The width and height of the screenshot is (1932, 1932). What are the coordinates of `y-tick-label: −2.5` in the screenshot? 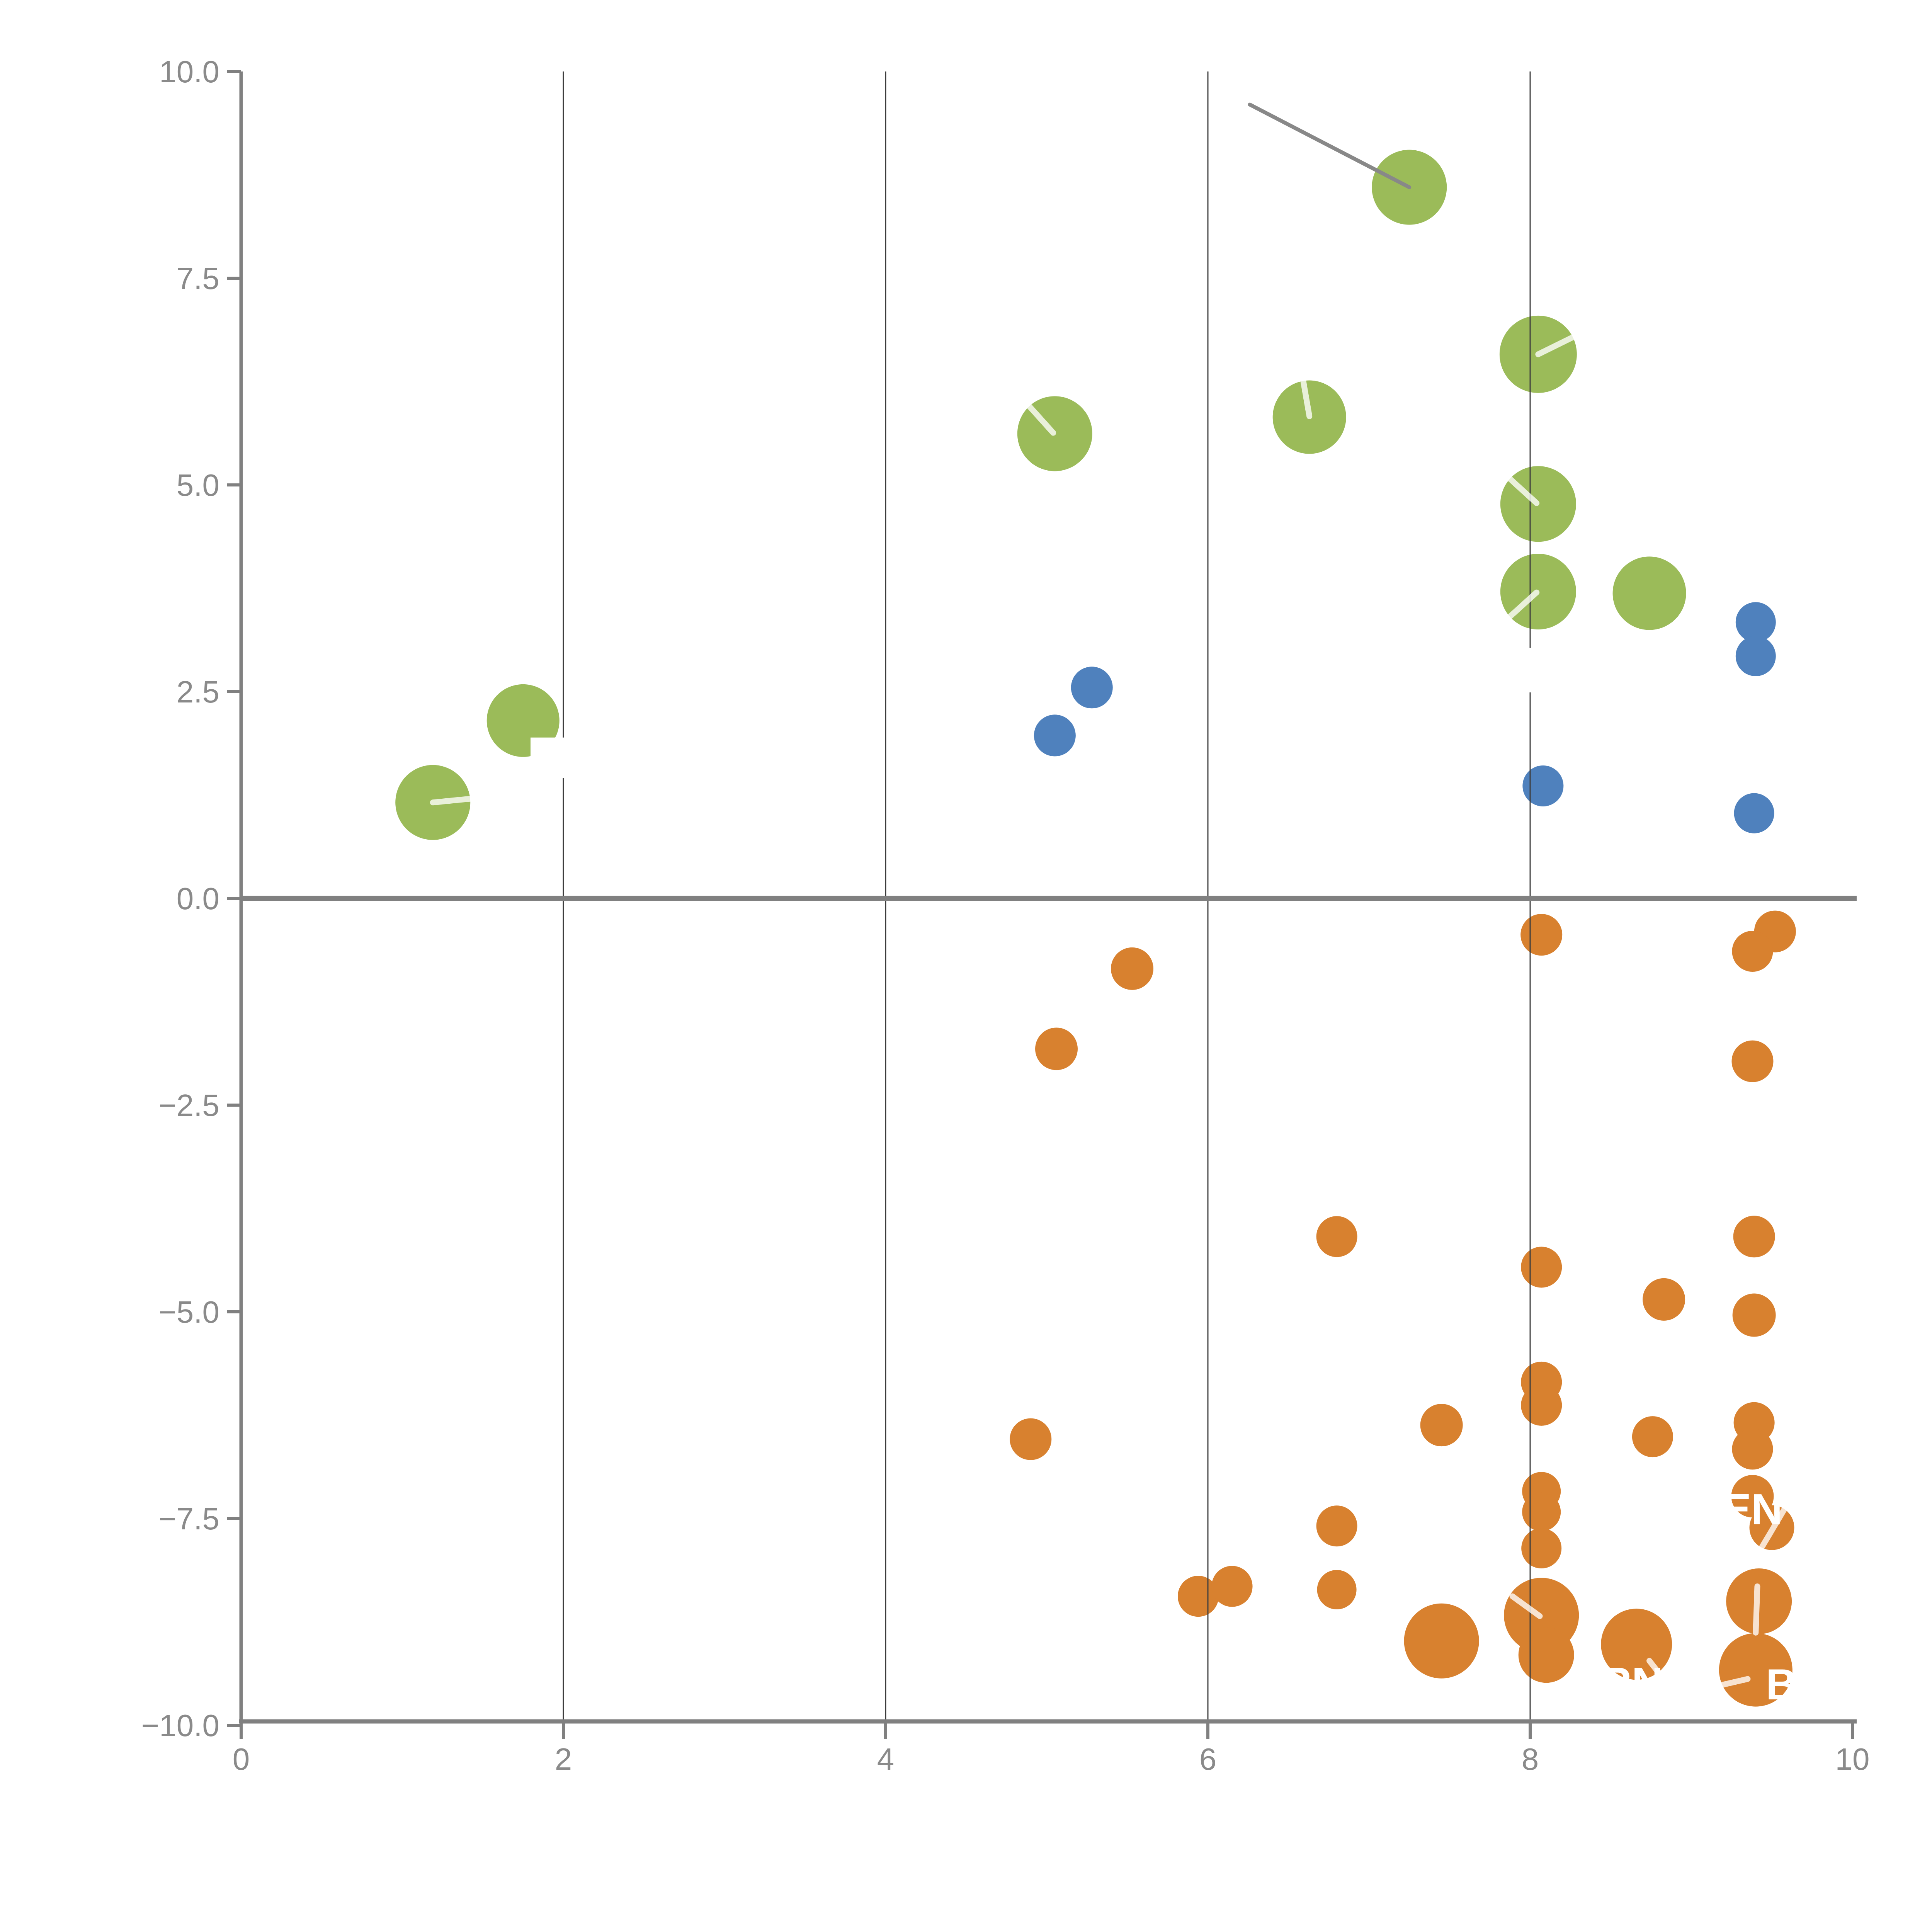 It's located at (189, 1105).